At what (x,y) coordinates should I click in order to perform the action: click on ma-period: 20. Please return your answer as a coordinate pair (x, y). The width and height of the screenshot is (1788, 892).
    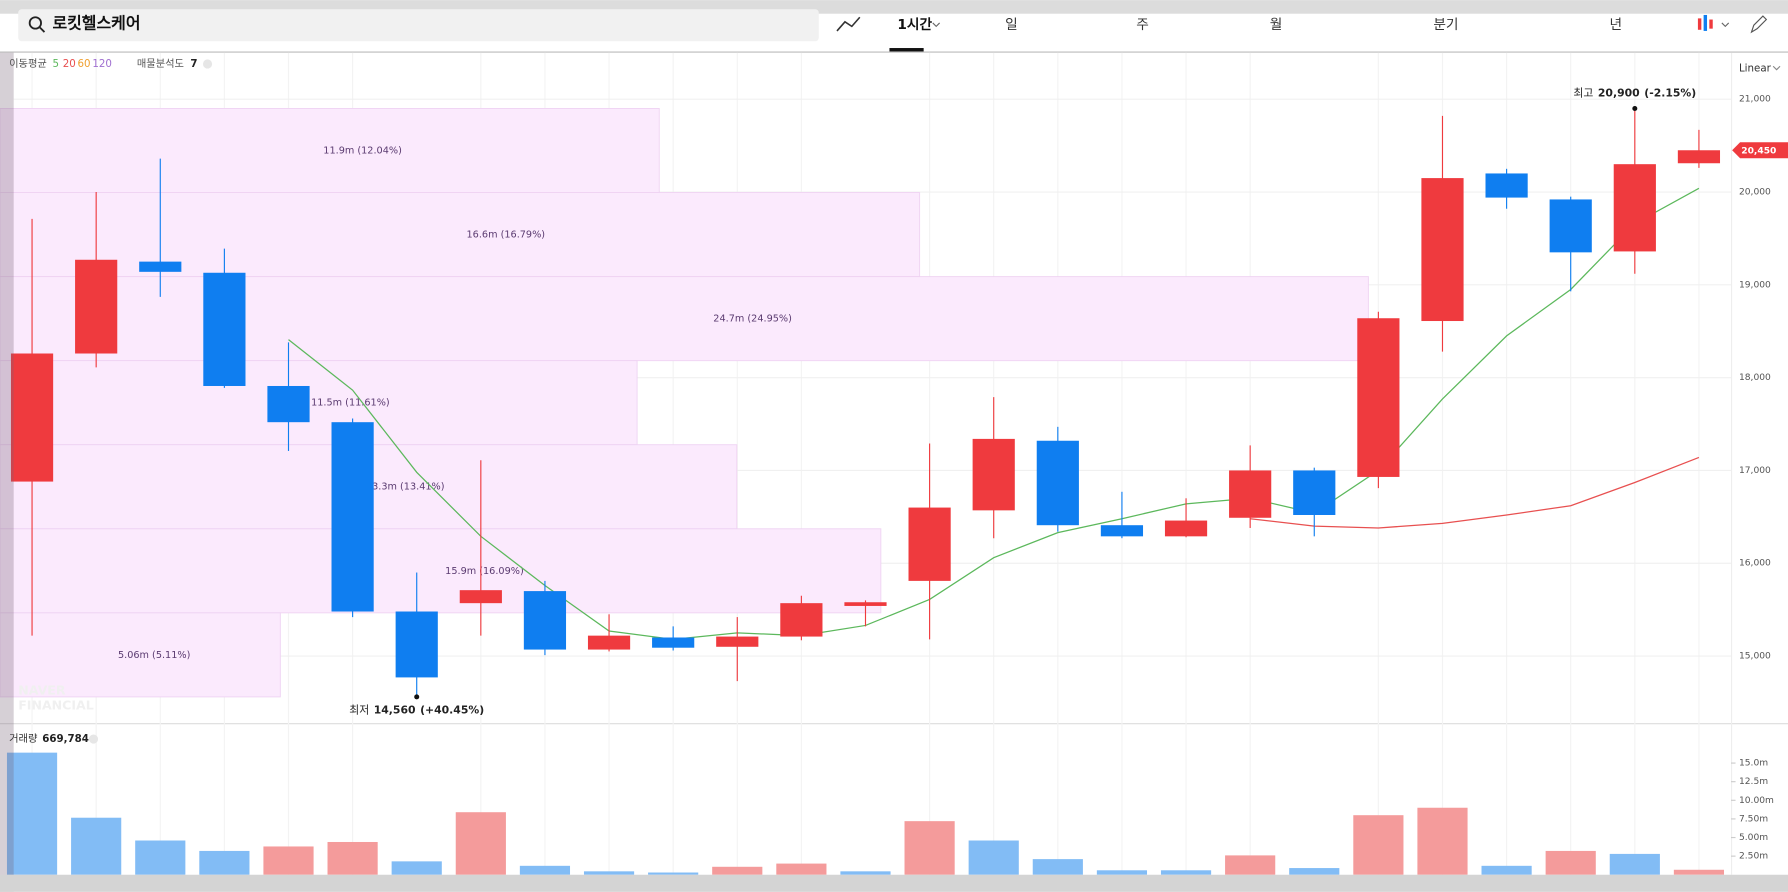
    Looking at the image, I should click on (69, 64).